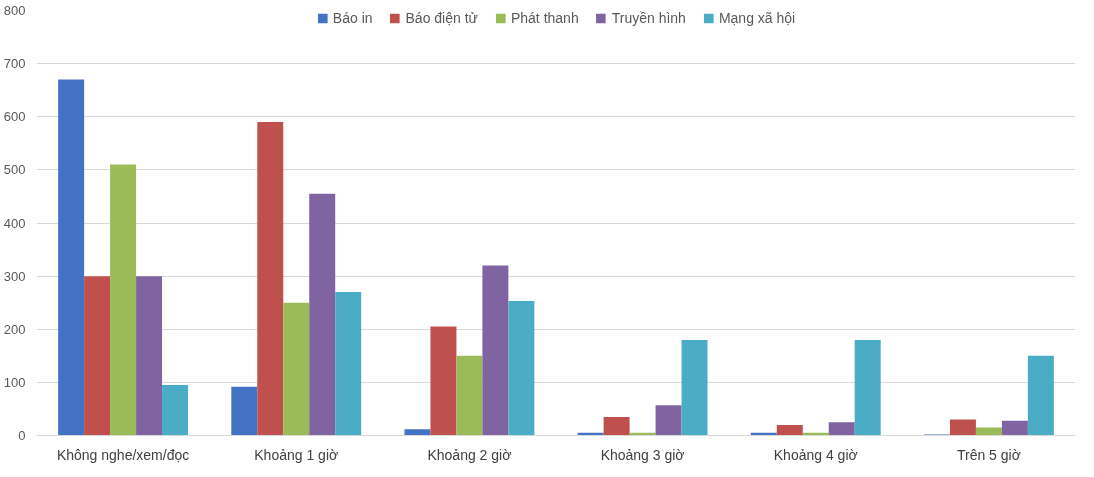 The height and width of the screenshot is (477, 1094). Describe the element at coordinates (123, 454) in the screenshot. I see `x-tick-label: Không nghe/xem/đọc` at that location.